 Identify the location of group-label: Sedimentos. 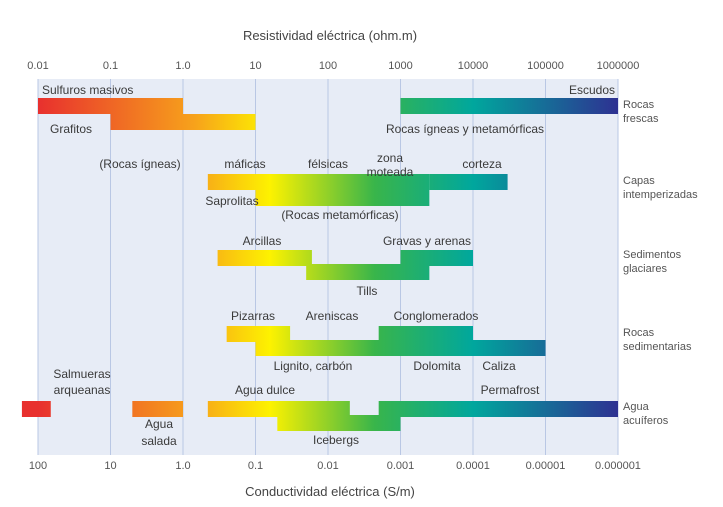
(652, 255).